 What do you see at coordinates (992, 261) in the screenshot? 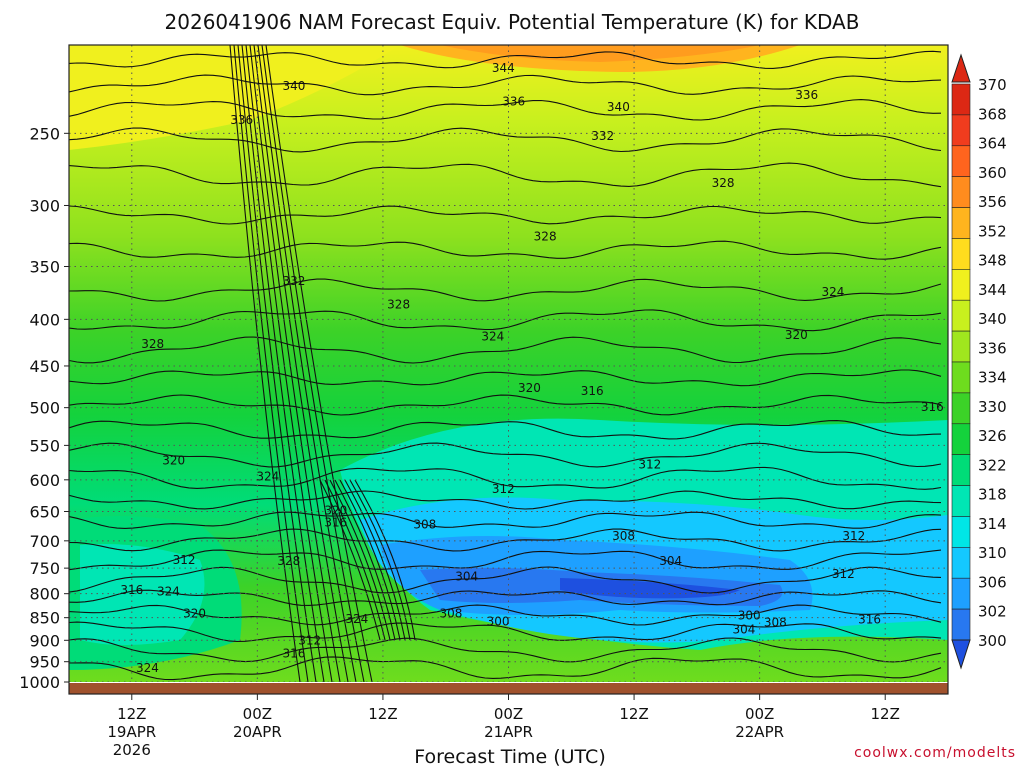
I see `colorbar-label: 348` at bounding box center [992, 261].